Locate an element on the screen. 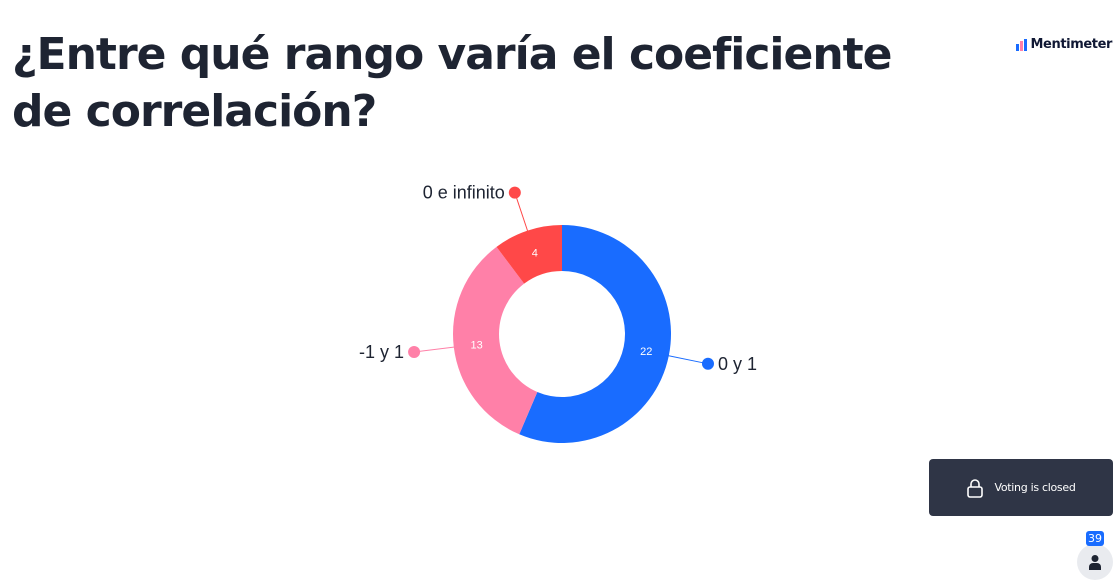  value-label-0-y-1: 22 is located at coordinates (646, 352).